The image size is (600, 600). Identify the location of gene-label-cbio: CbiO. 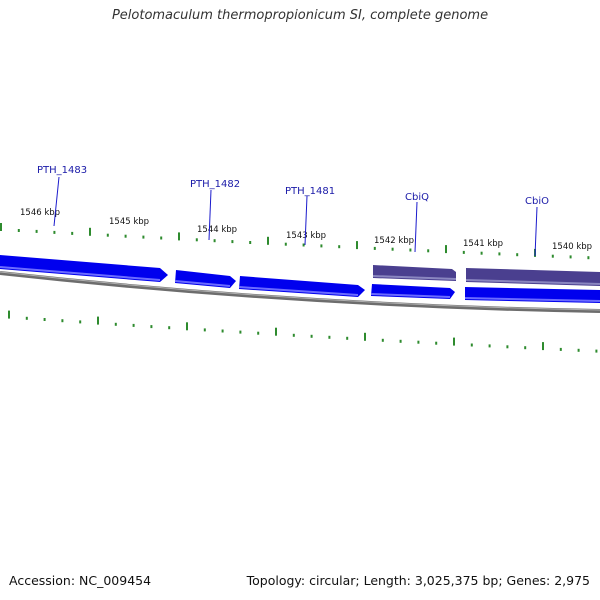
(537, 201).